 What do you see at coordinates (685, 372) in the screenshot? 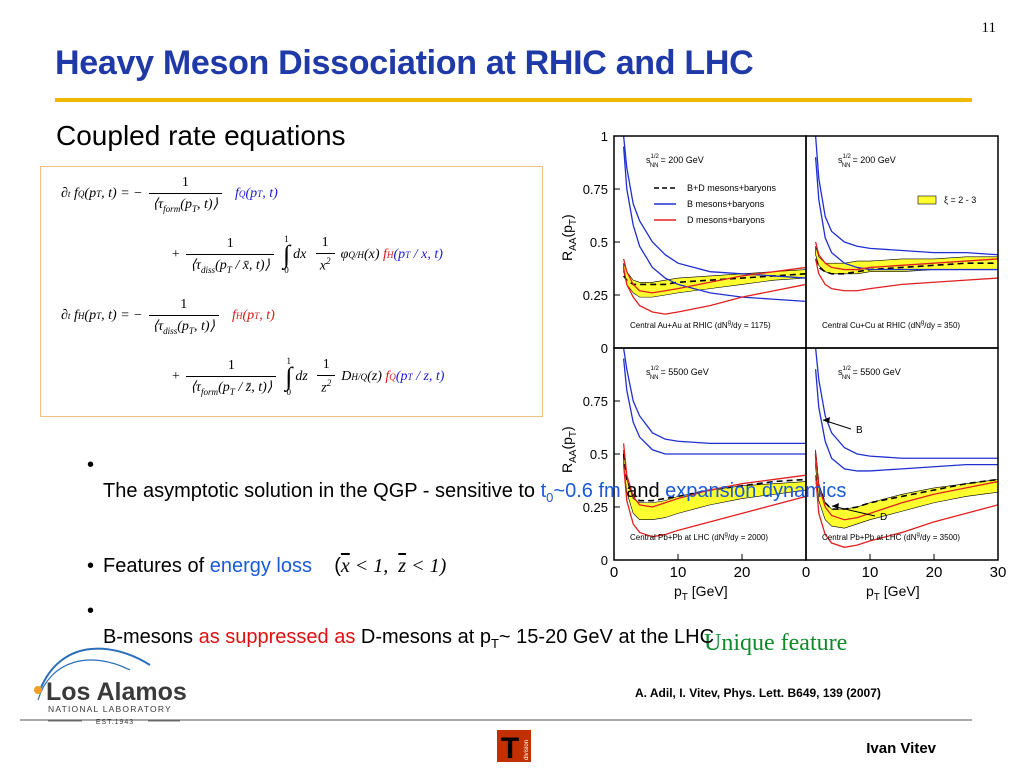
I see `label-part: = 5500 GeV` at bounding box center [685, 372].